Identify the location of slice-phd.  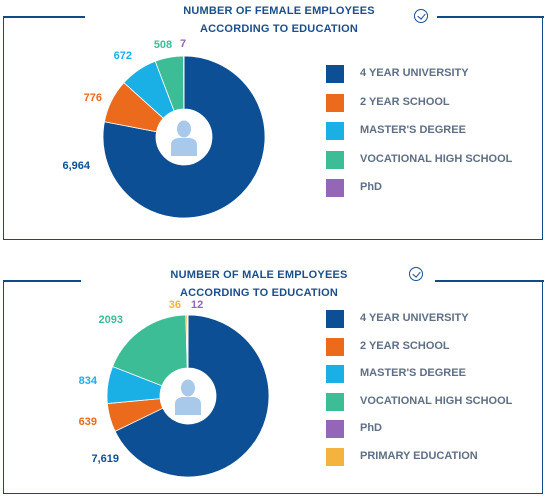
(188, 341).